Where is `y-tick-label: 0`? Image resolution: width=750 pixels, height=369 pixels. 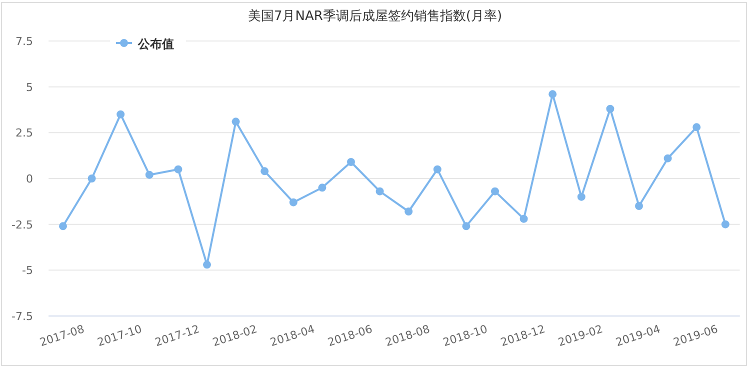
y-tick-label: 0 is located at coordinates (29, 179).